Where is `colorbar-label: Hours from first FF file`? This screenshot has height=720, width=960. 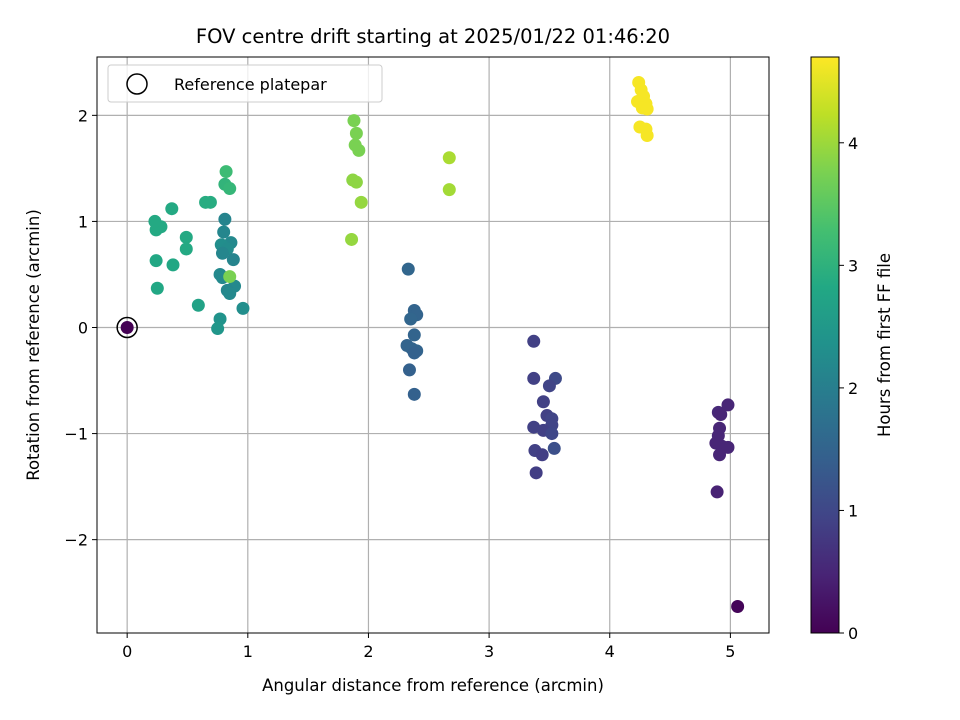
colorbar-label: Hours from first FF file is located at coordinates (884, 345).